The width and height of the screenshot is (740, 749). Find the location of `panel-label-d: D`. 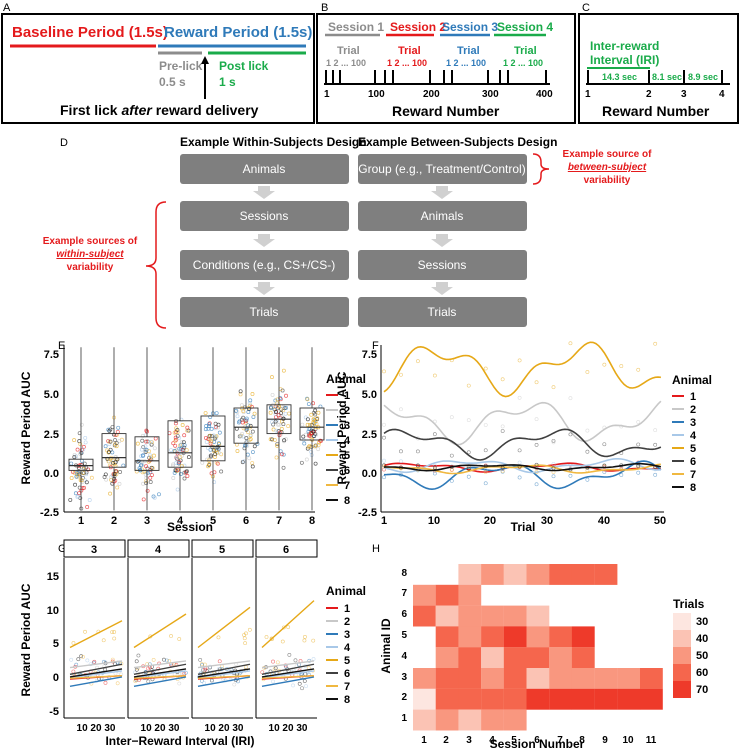

panel-label-d: D is located at coordinates (64, 143).